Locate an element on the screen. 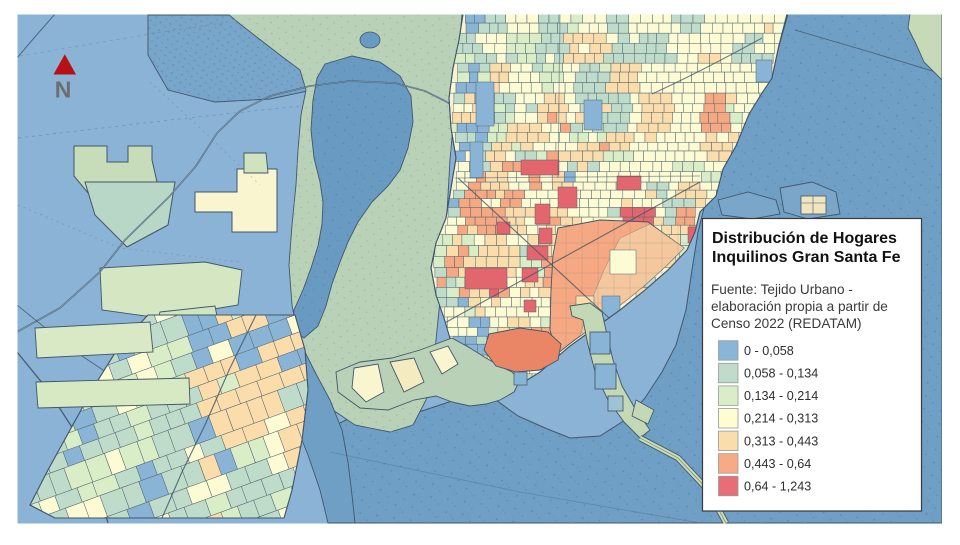 This screenshot has width=960, height=545. svg-text: 0,134 - 0,214 is located at coordinates (781, 396).